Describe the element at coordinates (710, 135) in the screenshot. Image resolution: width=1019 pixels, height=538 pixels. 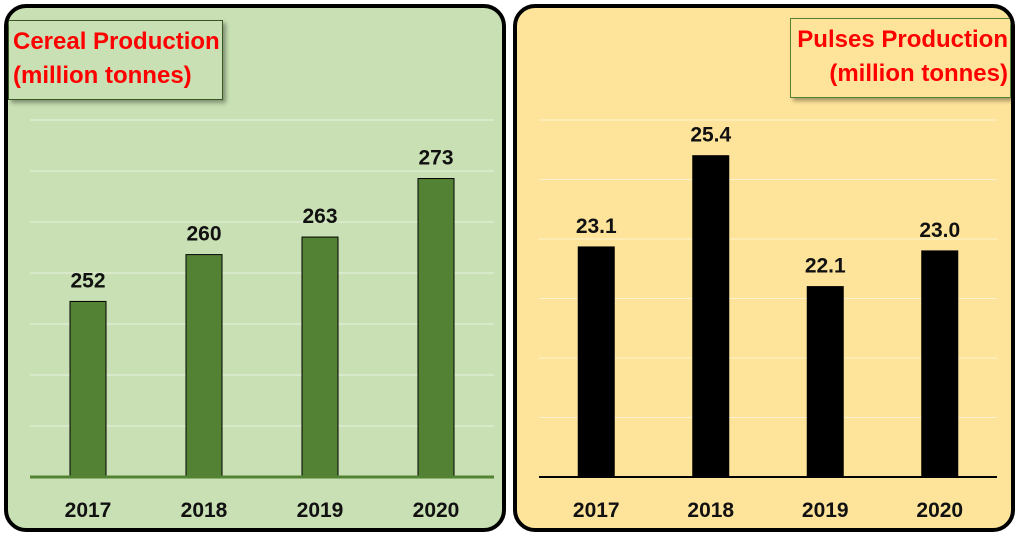
I see `data-label-2018: 25.4` at that location.